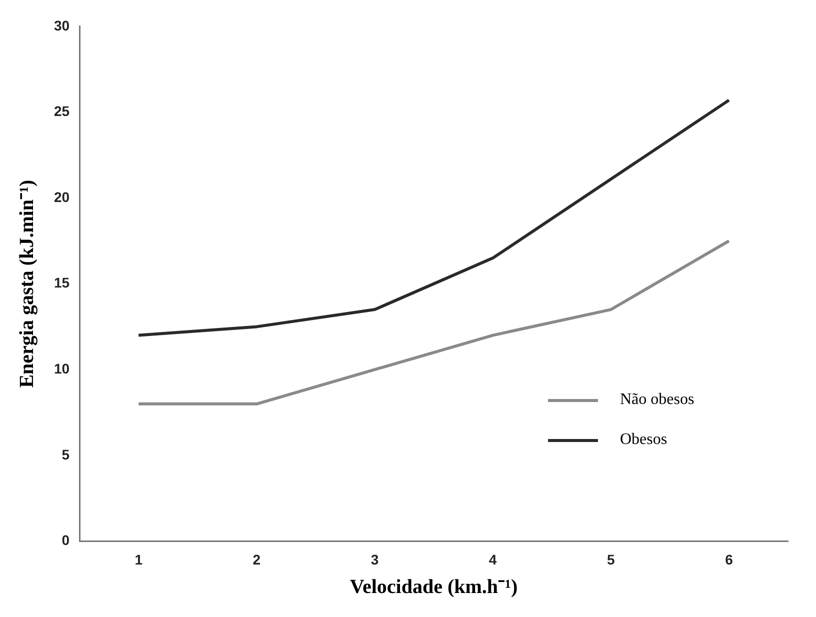  What do you see at coordinates (66, 540) in the screenshot?
I see `y-tick-label: 0` at bounding box center [66, 540].